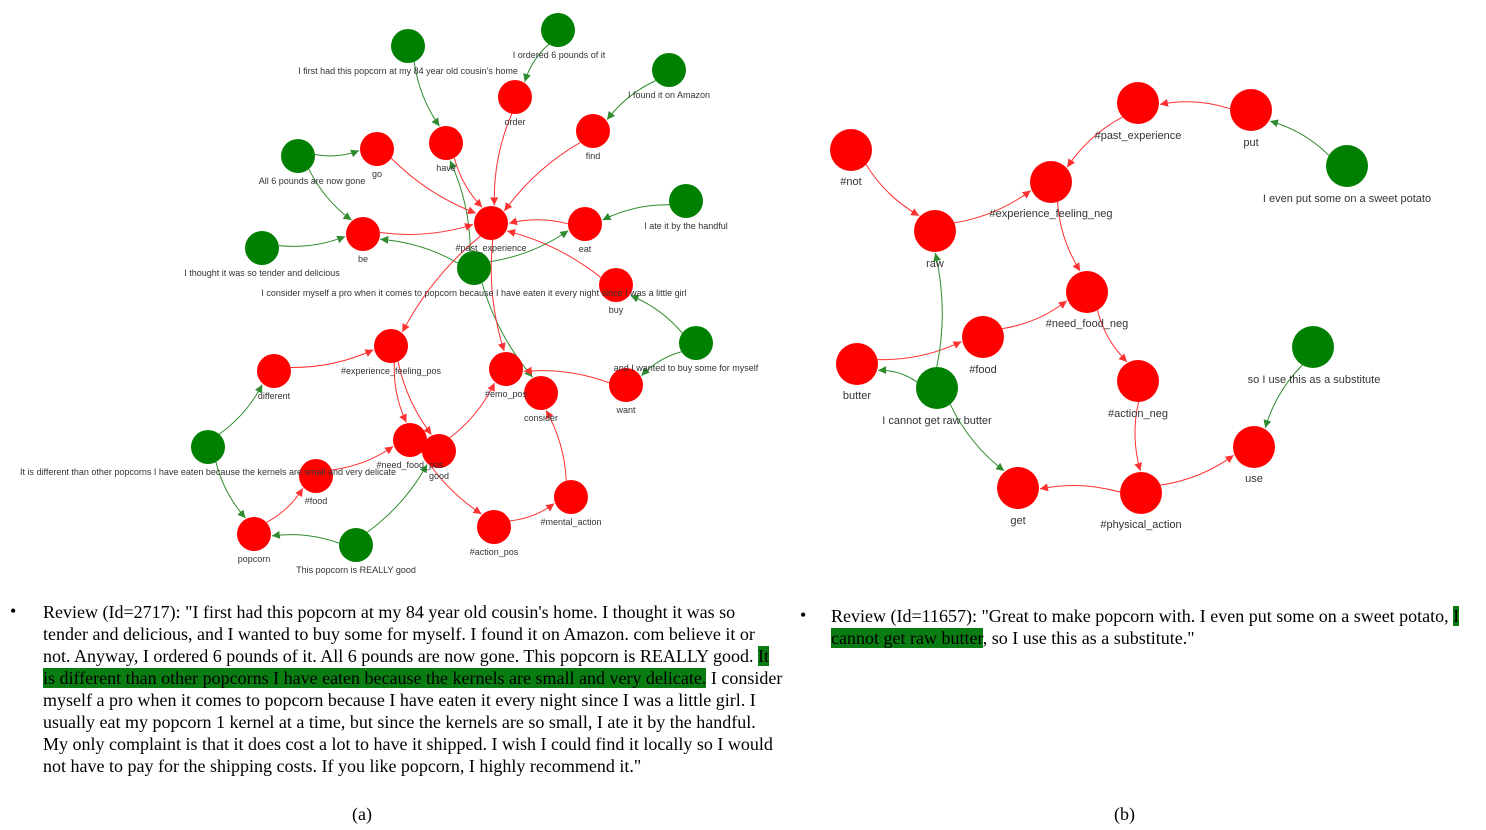 The width and height of the screenshot is (1486, 830). I want to click on node-a_eat, so click(585, 224).